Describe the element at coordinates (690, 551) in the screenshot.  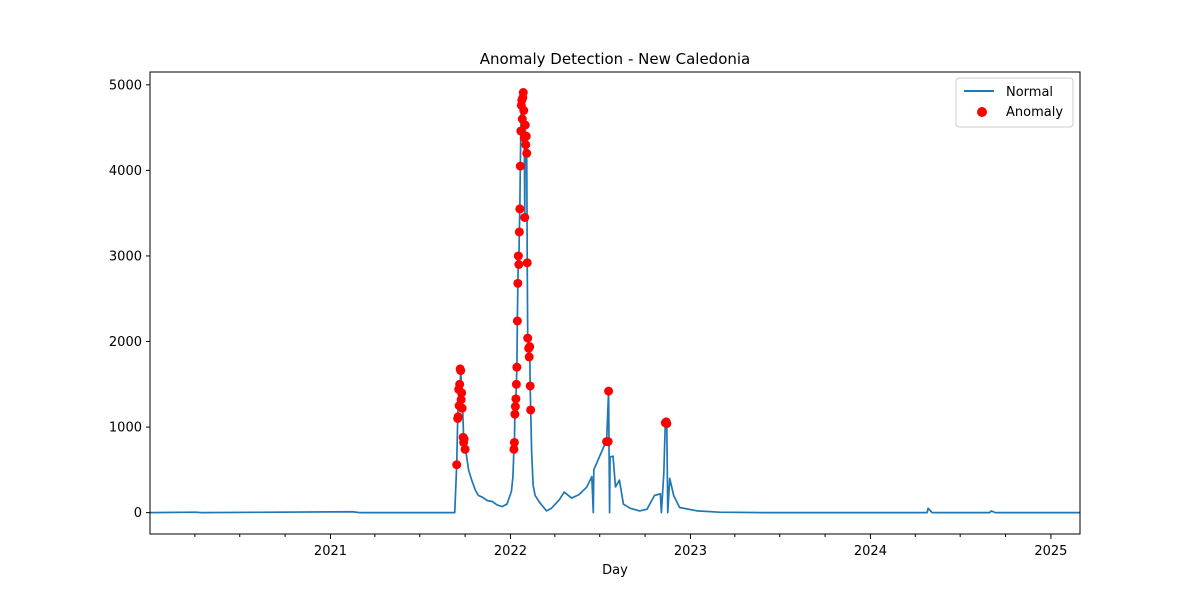
I see `x-tick-label: 2023` at that location.